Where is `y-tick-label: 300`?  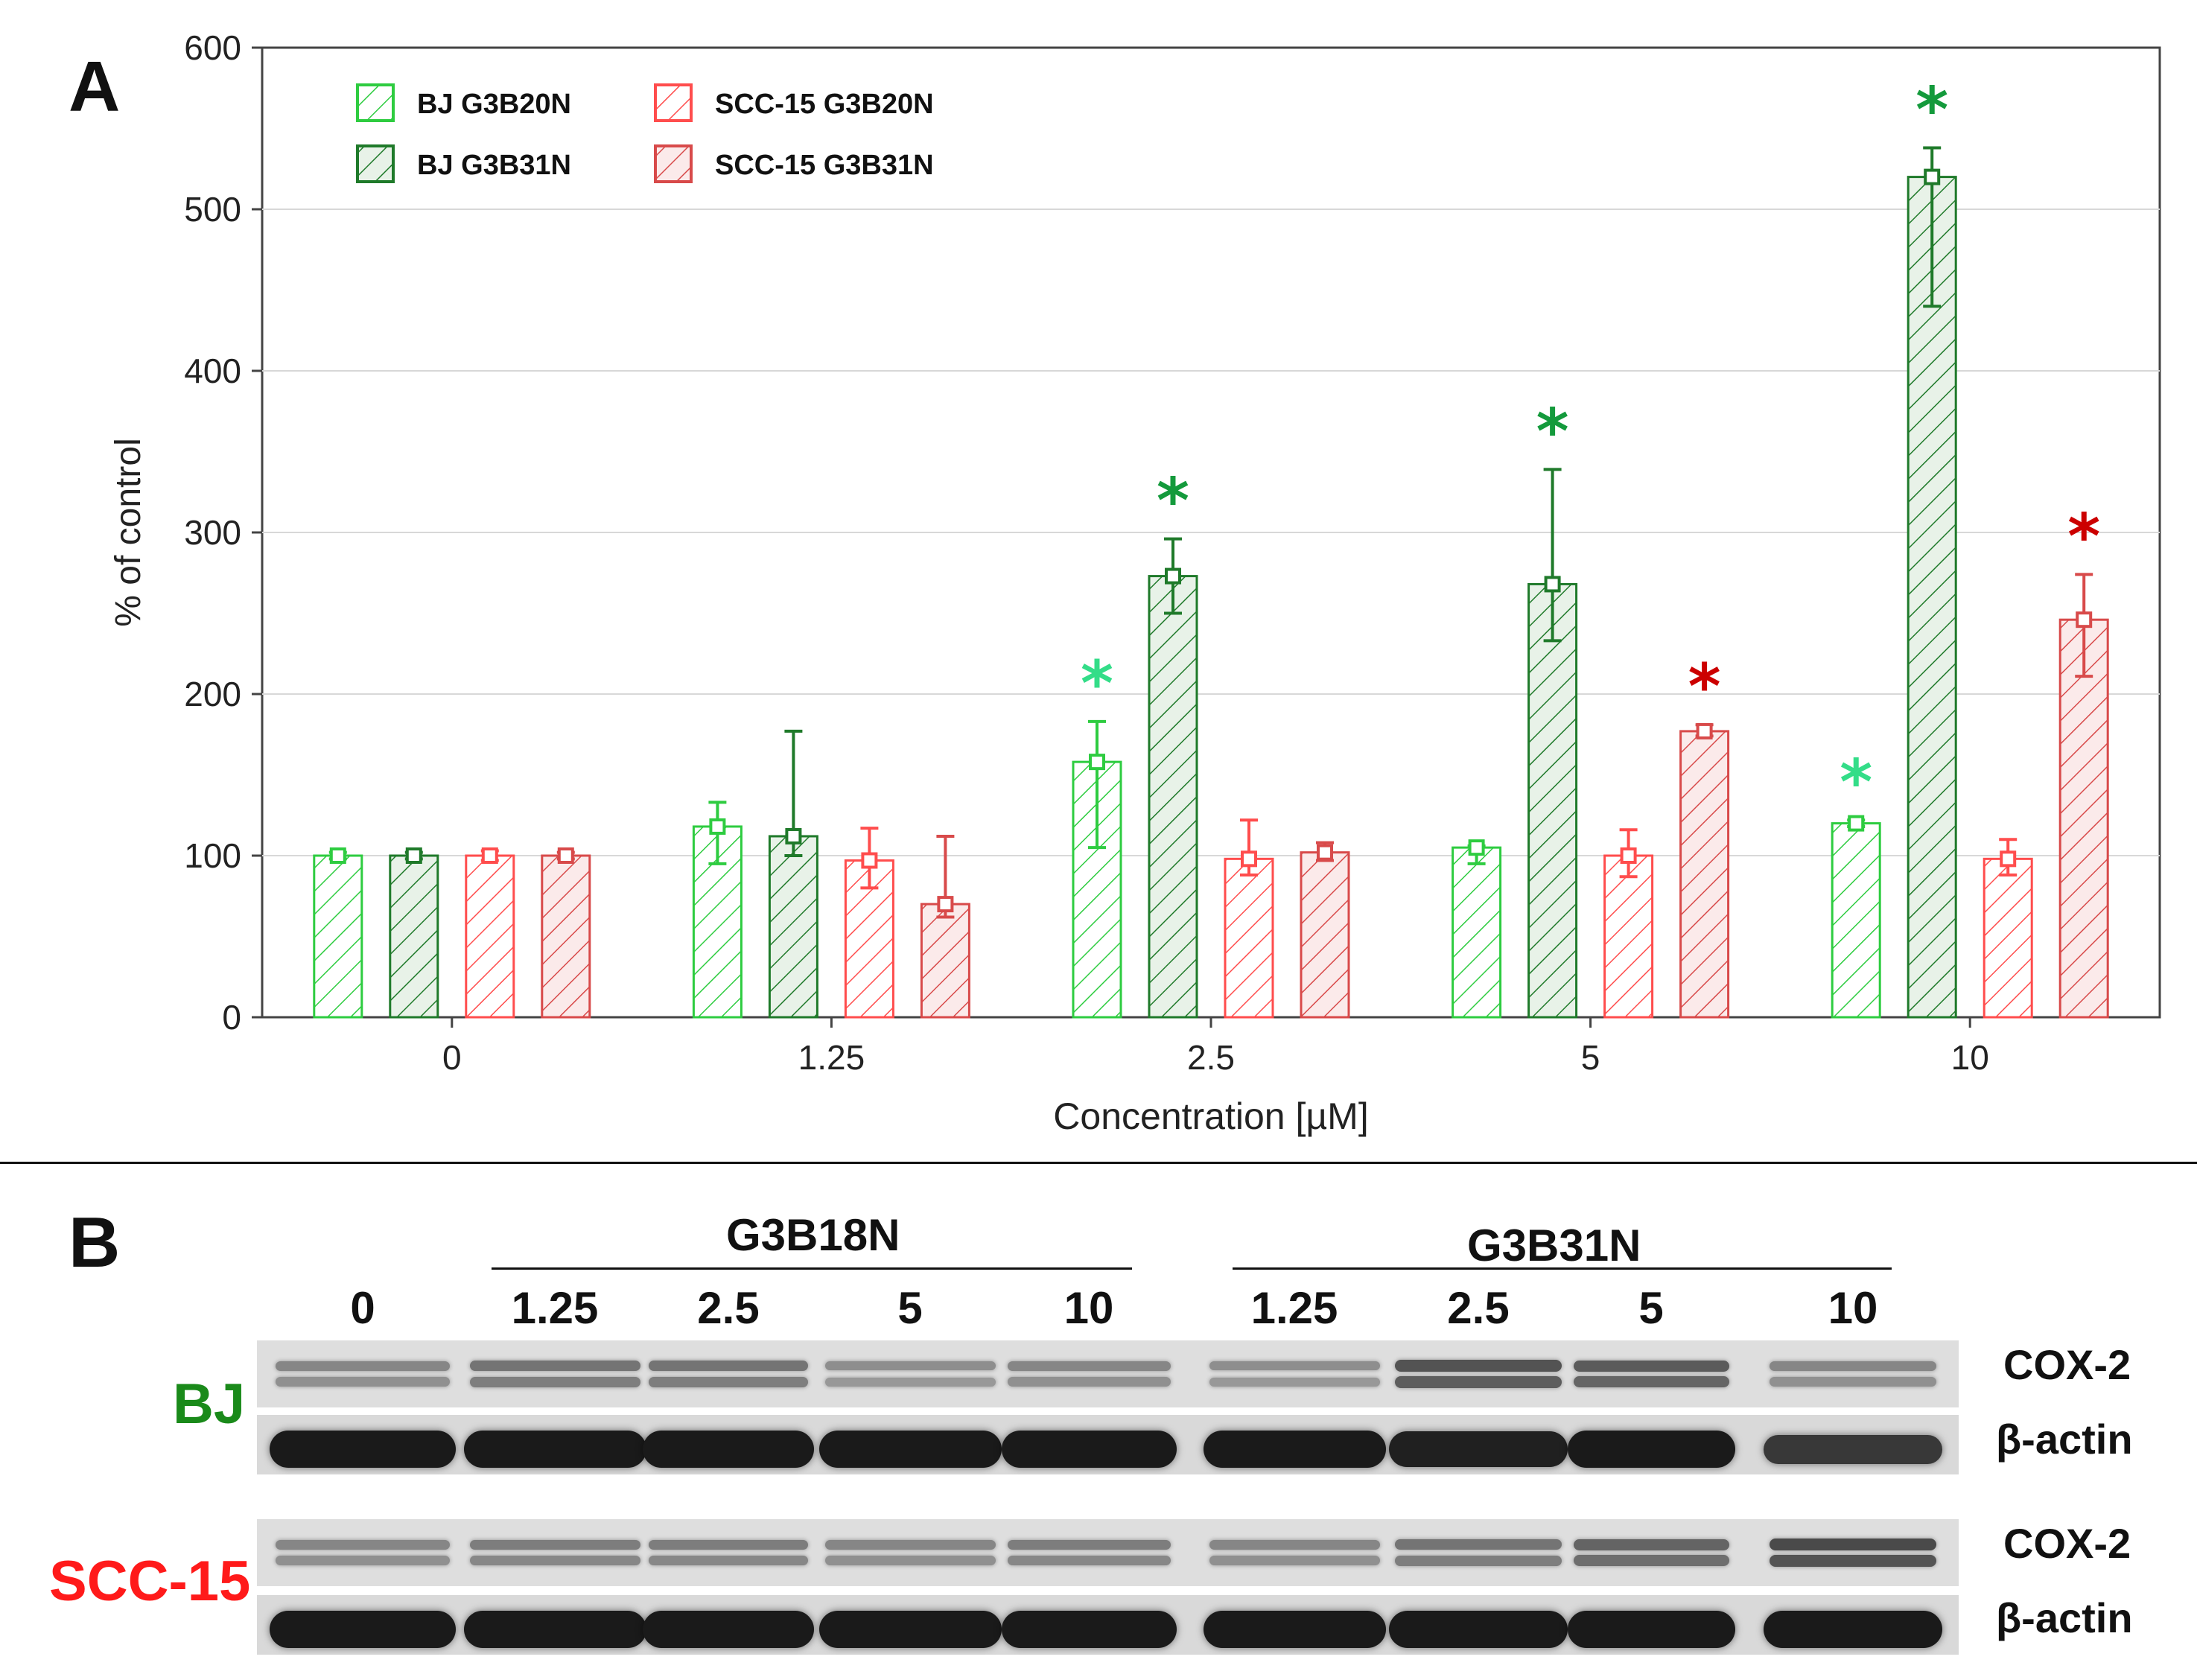
y-tick-label: 300 is located at coordinates (212, 532).